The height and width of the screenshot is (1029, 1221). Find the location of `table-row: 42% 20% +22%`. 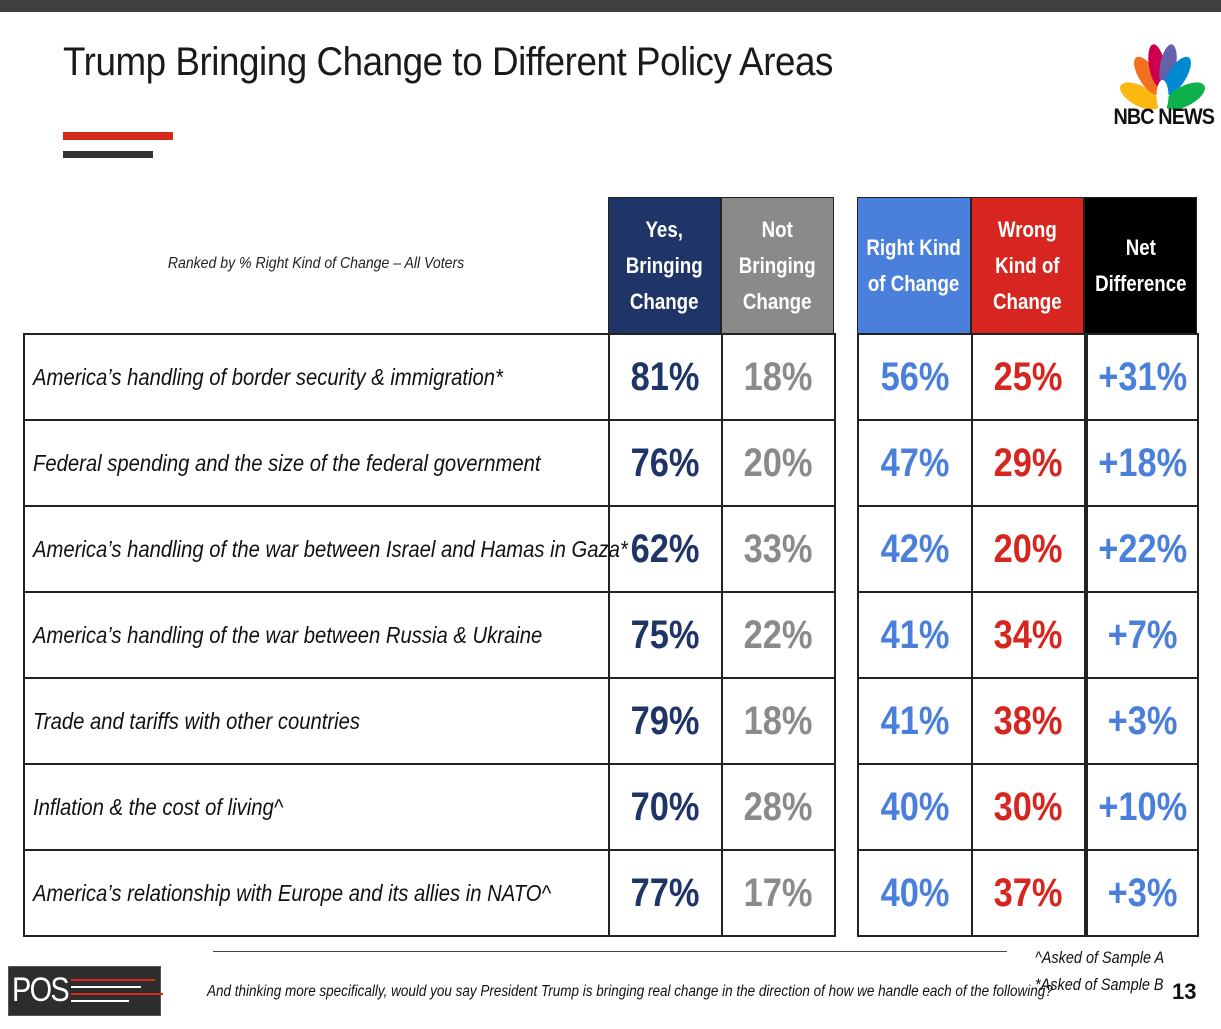

table-row: 42% 20% +22% is located at coordinates (1029, 550).